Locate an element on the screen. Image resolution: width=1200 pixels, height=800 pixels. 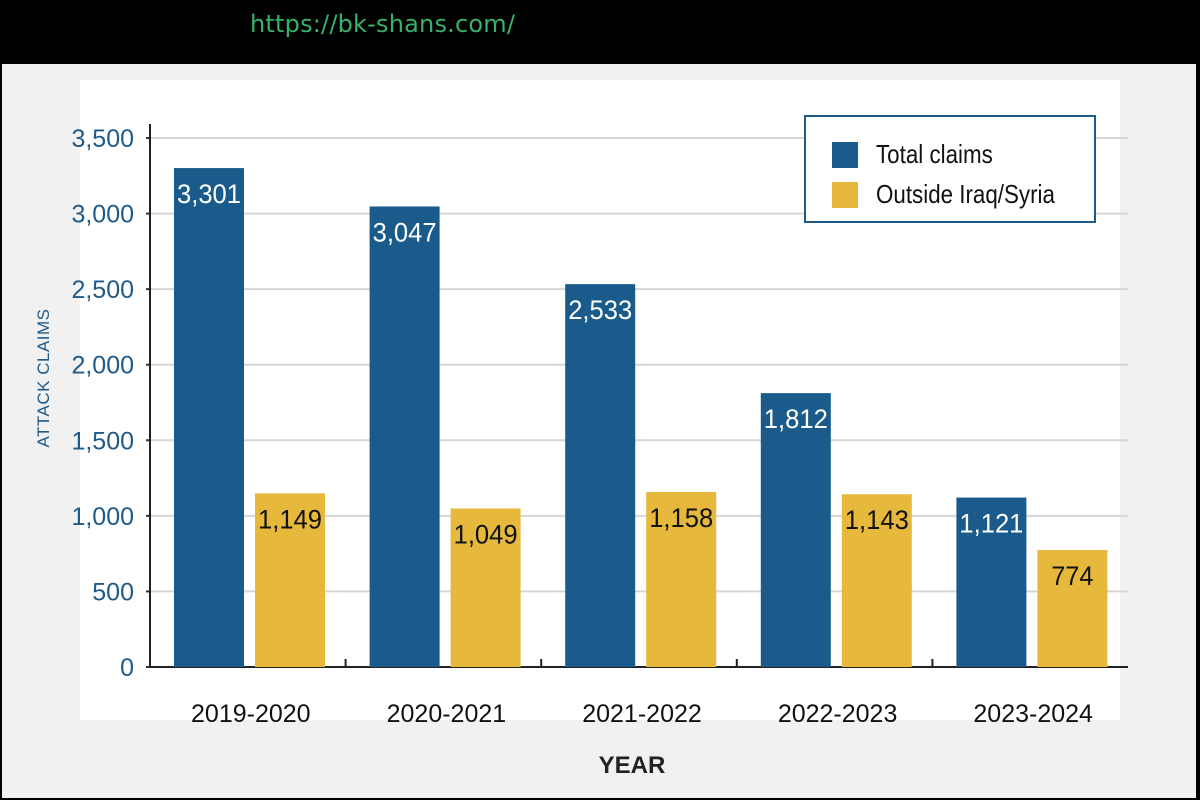
y-tick-label: 1,000 is located at coordinates (102, 517).